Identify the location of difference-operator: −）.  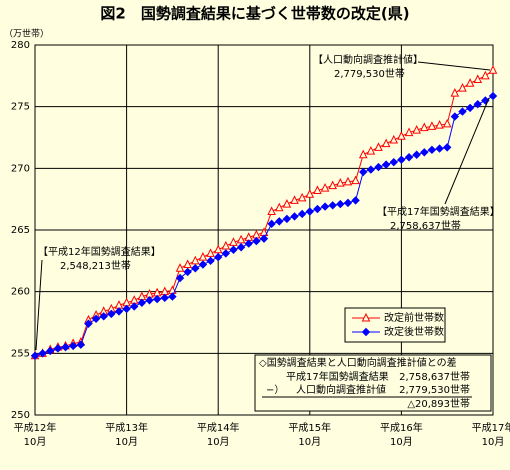
(275, 390).